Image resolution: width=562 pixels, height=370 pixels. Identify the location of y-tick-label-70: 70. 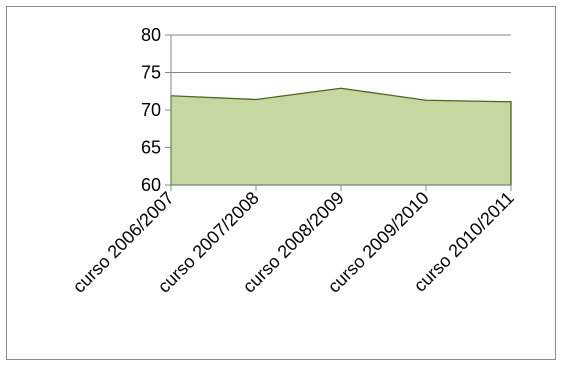
(151, 110).